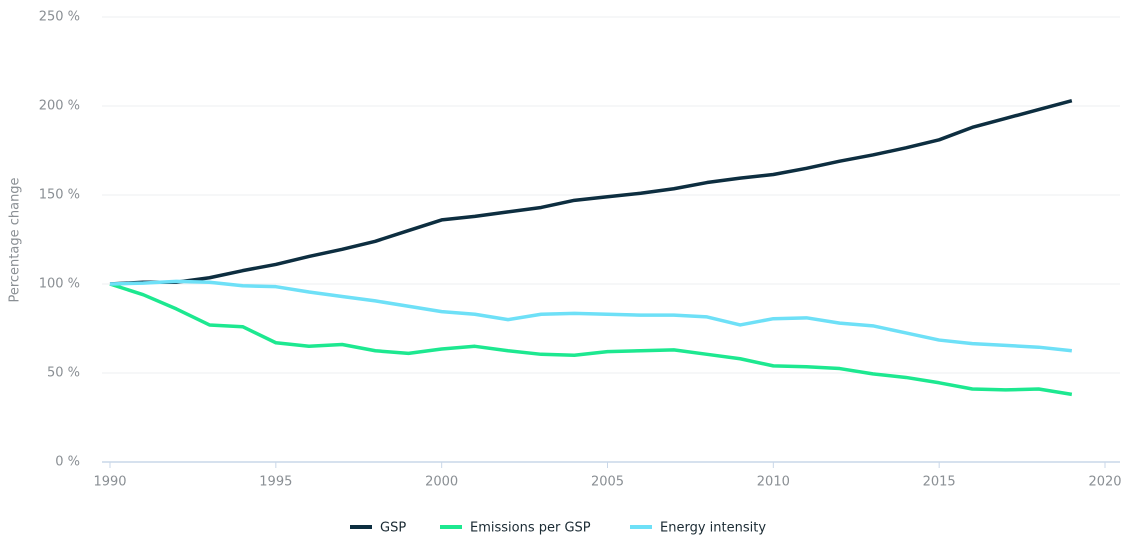 The width and height of the screenshot is (1125, 538). What do you see at coordinates (63, 373) in the screenshot?
I see `y-tick-label: 50 %` at bounding box center [63, 373].